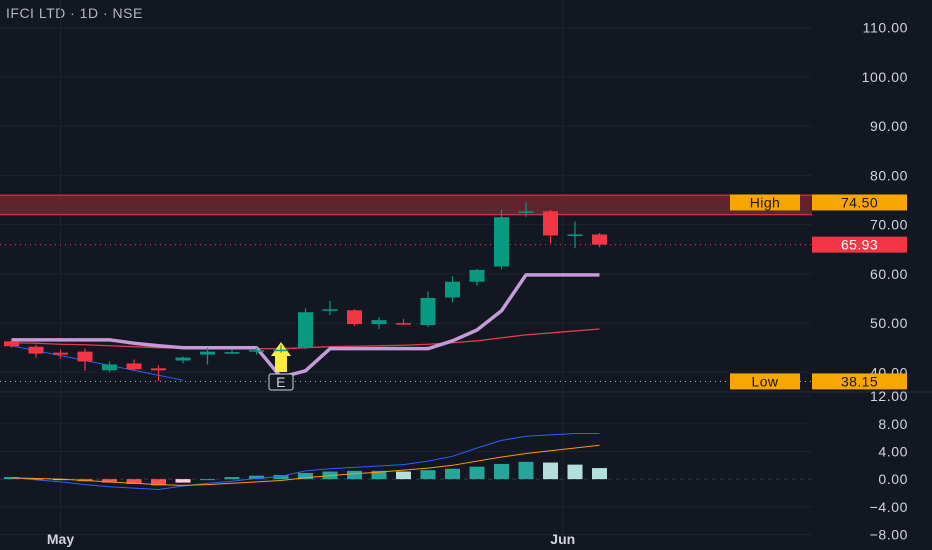 Image resolution: width=932 pixels, height=550 pixels. Describe the element at coordinates (893, 451) in the screenshot. I see `macd-tick-label: 4.00` at that location.